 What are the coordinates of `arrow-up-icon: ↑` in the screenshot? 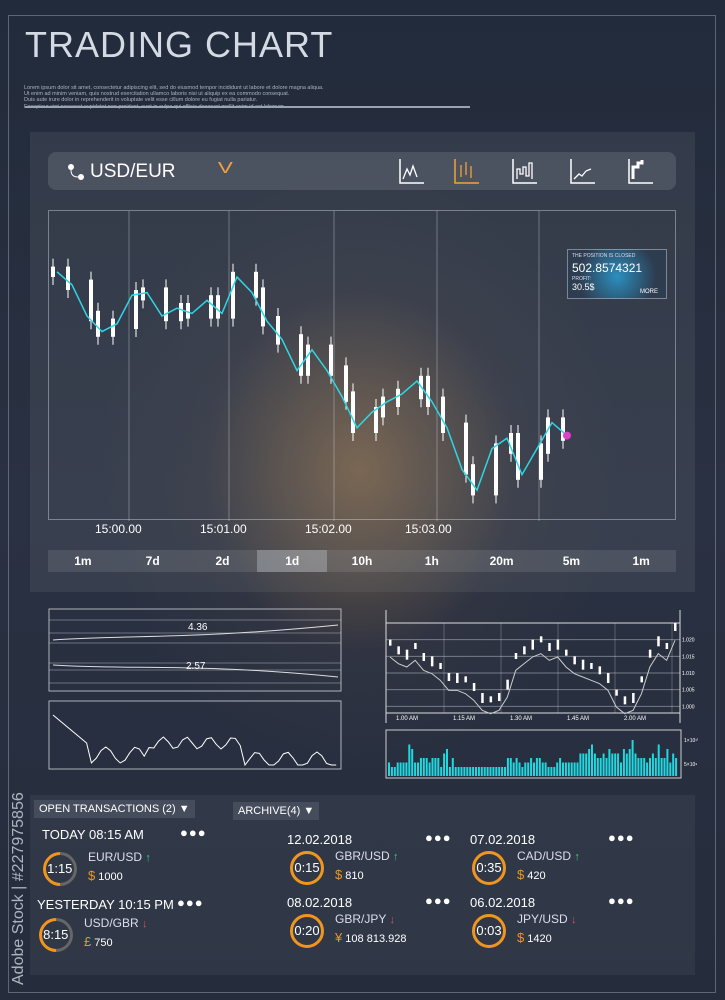 It's located at (396, 857).